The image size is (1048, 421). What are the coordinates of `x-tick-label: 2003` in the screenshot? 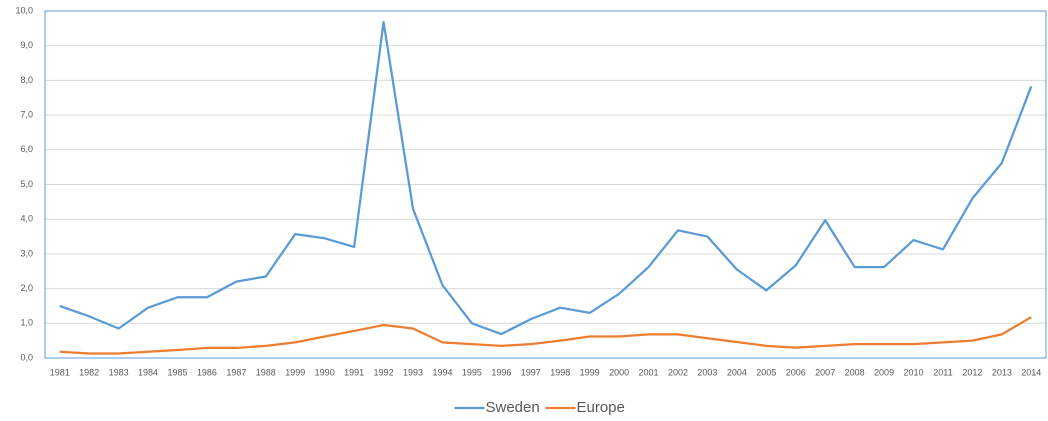 It's located at (707, 372).